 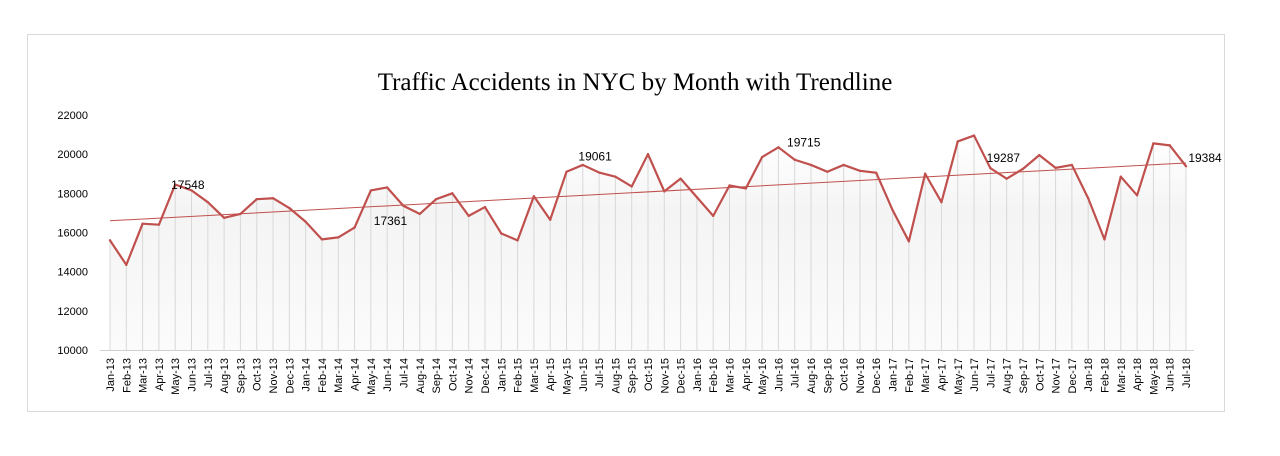 I want to click on y-tick-label: 10000, so click(x=72, y=351).